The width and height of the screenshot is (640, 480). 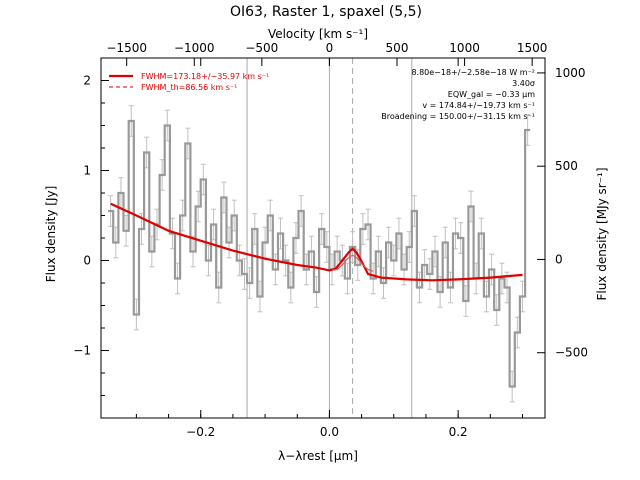 What do you see at coordinates (566, 166) in the screenshot?
I see `right-y-tick-label: 500` at bounding box center [566, 166].